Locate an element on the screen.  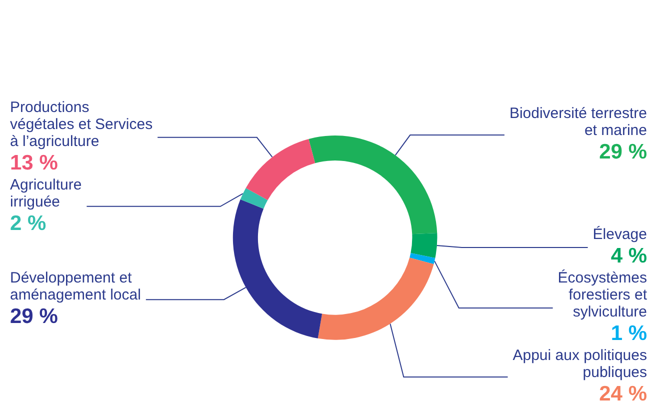
data-label: 13 % is located at coordinates (34, 162).